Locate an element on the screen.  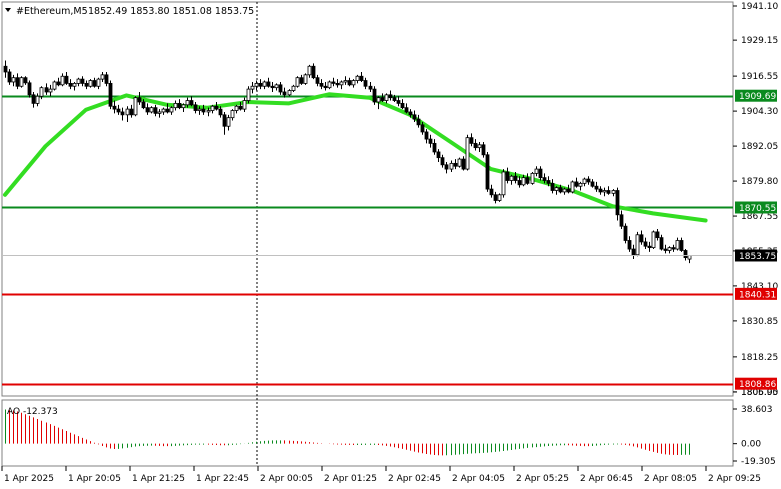
price-tick-label: 1806.00 is located at coordinates (759, 393).